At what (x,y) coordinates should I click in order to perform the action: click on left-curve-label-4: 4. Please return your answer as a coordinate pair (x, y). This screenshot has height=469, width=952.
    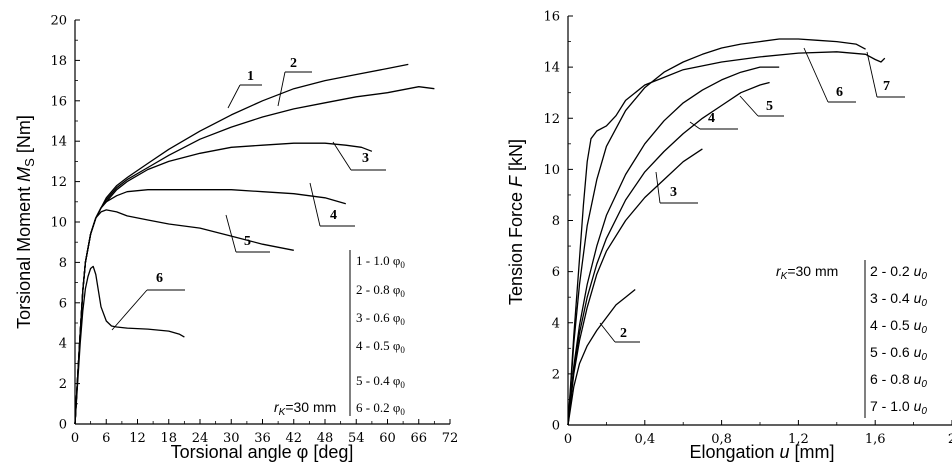
    Looking at the image, I should click on (332, 204).